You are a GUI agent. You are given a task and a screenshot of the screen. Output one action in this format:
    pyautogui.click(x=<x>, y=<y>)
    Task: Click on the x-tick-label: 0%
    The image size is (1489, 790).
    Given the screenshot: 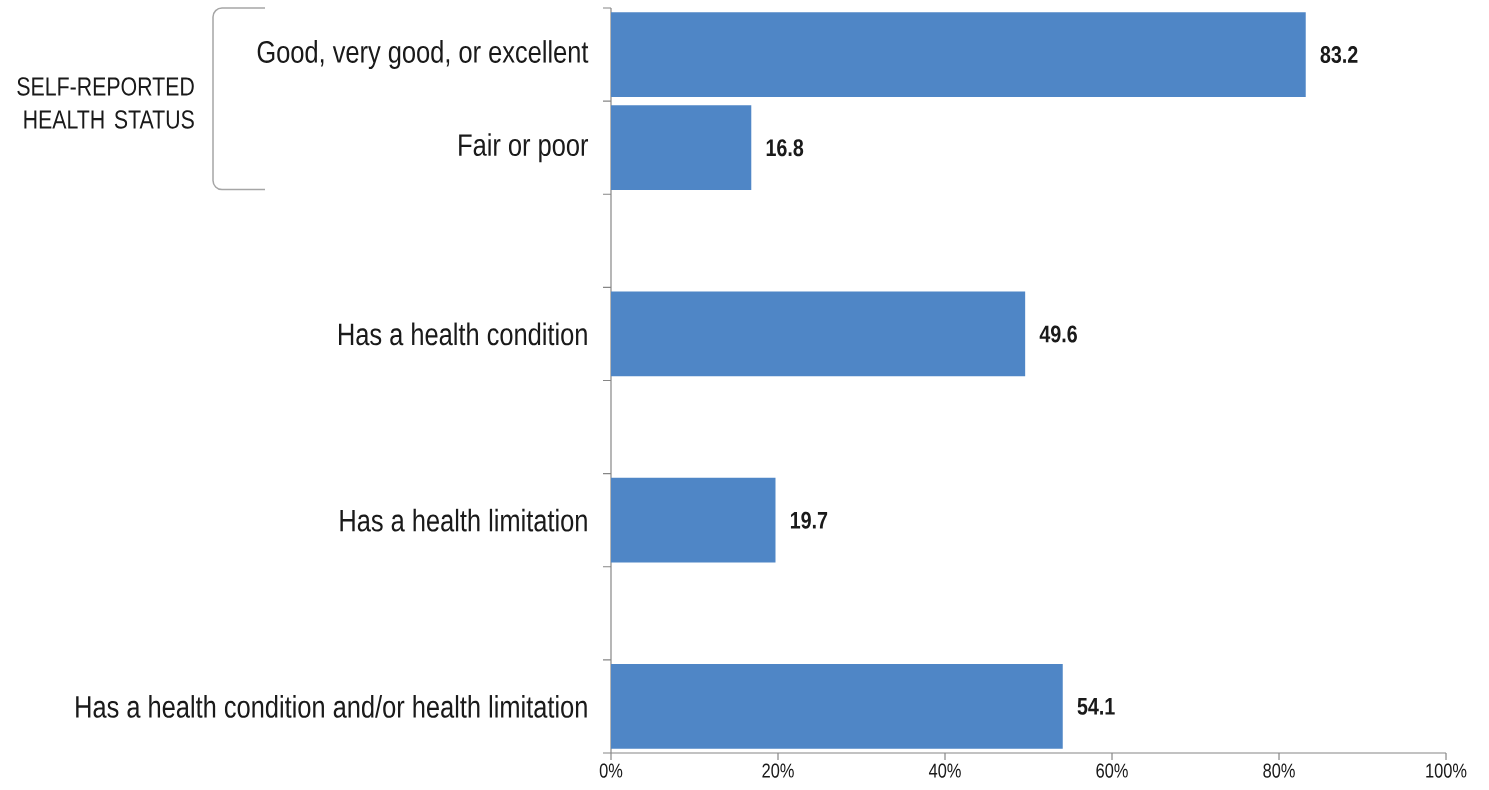 What is the action you would take?
    pyautogui.click(x=611, y=770)
    